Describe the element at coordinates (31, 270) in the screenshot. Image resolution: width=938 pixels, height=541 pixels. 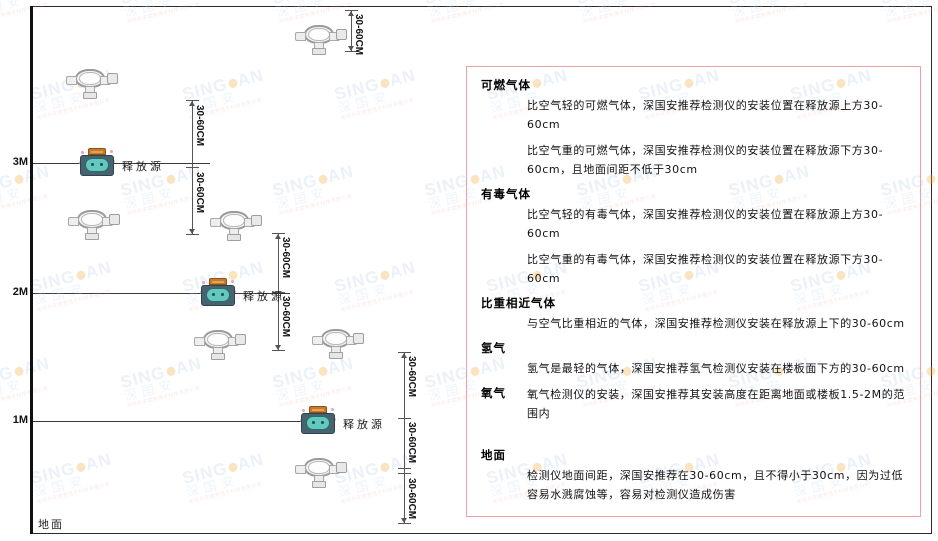
I see `height-axis` at that location.